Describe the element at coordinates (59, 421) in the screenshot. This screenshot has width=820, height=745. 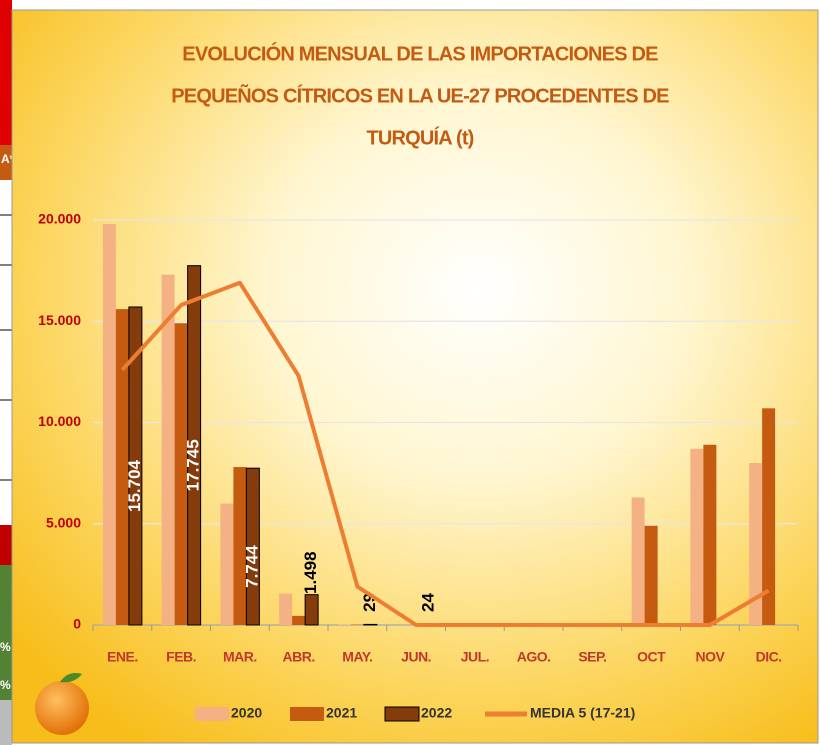
I see `y-tick-label: 10.000` at that location.